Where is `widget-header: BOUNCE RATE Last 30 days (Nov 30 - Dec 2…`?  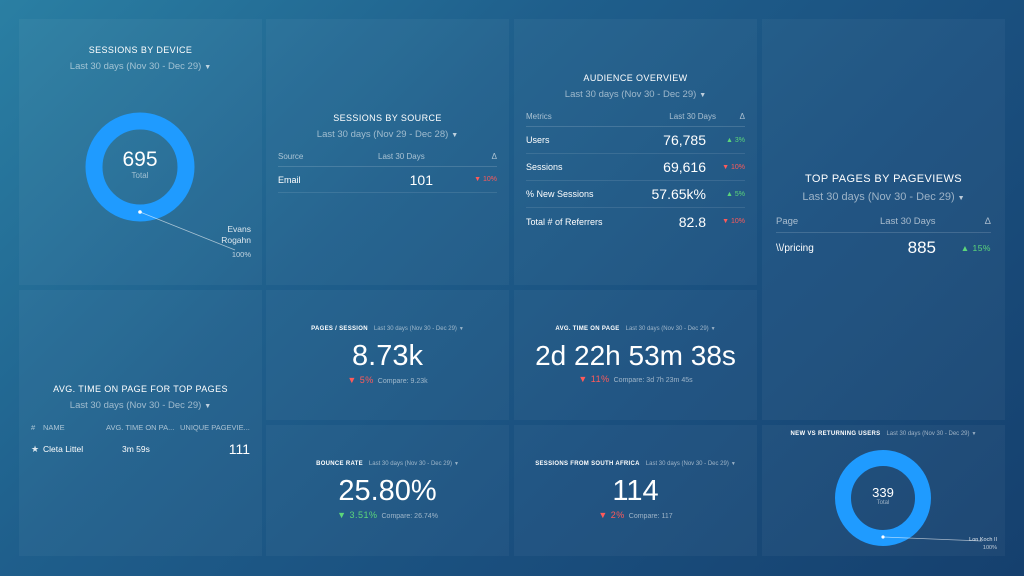
widget-header: BOUNCE RATE Last 30 days (Nov 30 - Dec 2… is located at coordinates (387, 464).